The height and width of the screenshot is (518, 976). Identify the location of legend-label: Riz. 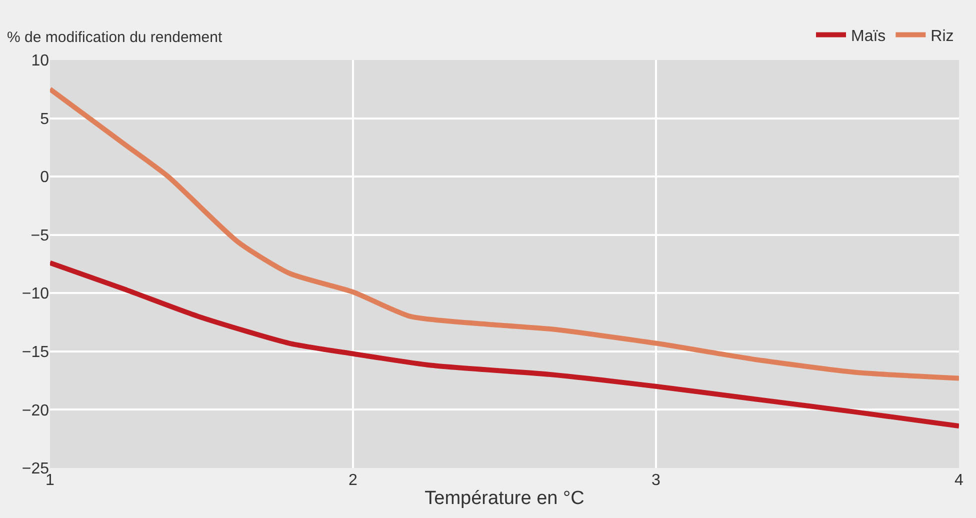
(942, 36).